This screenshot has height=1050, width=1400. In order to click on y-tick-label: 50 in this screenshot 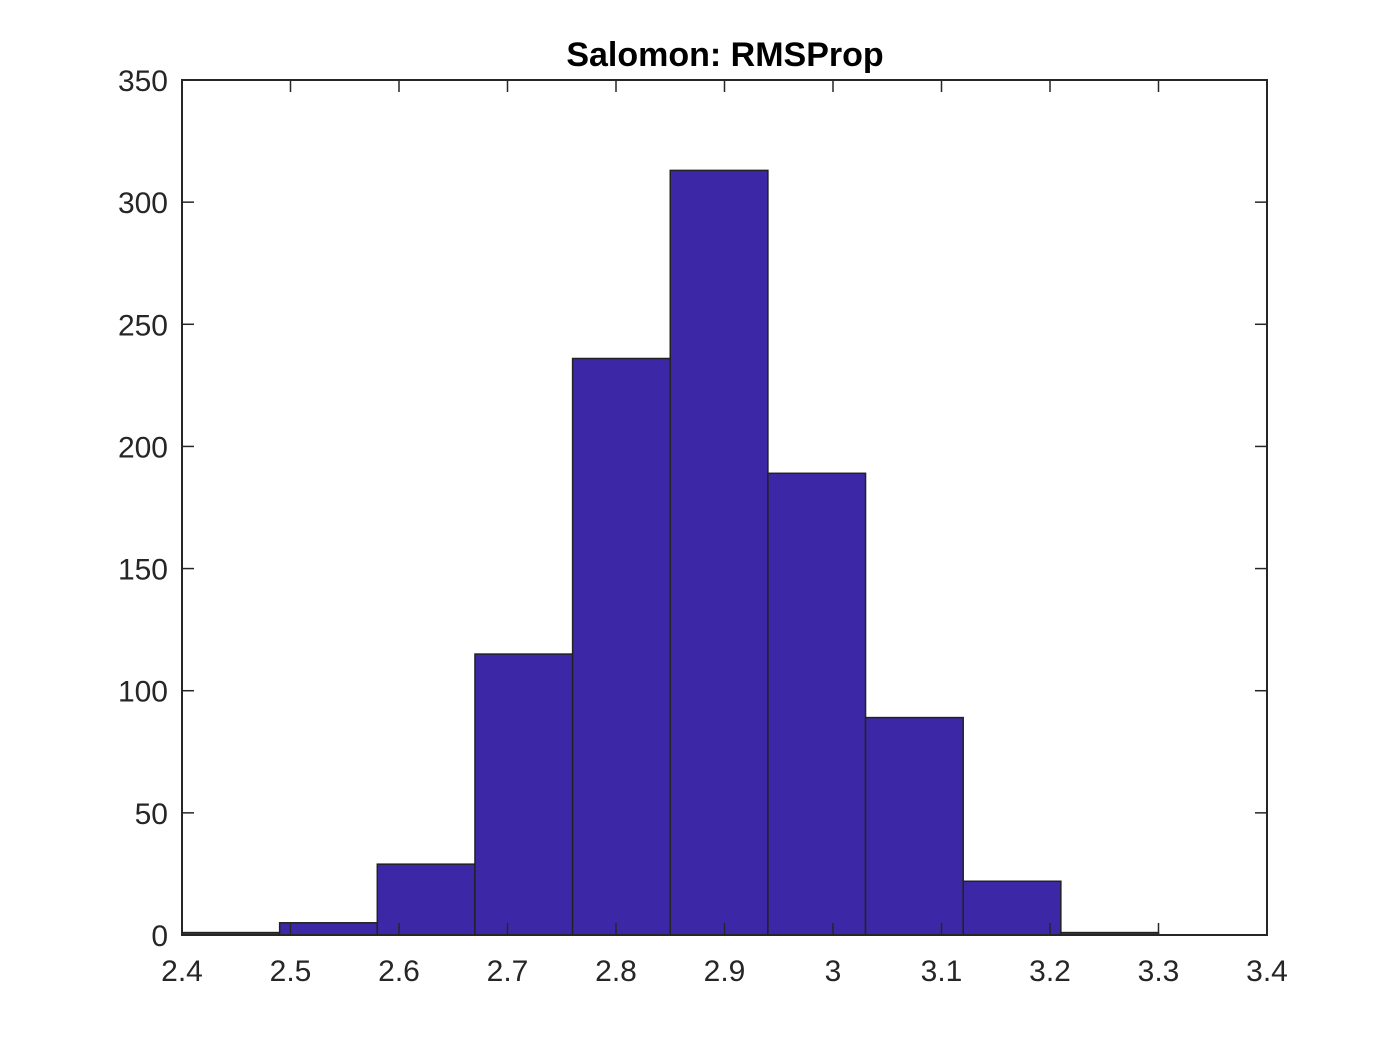, I will do `click(151, 814)`.